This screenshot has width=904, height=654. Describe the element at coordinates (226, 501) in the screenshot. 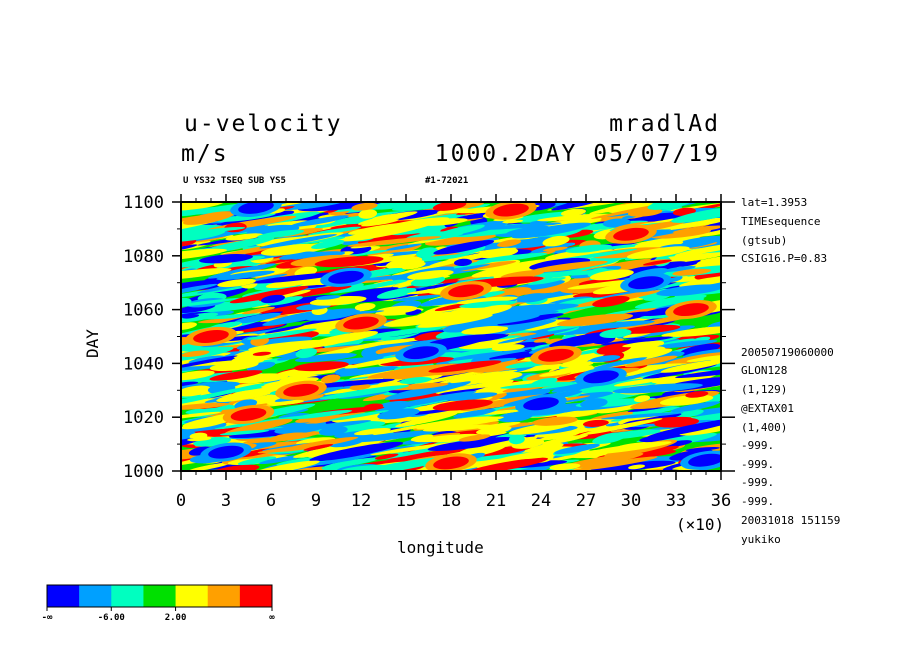

I see `x-tick-label: 3` at that location.